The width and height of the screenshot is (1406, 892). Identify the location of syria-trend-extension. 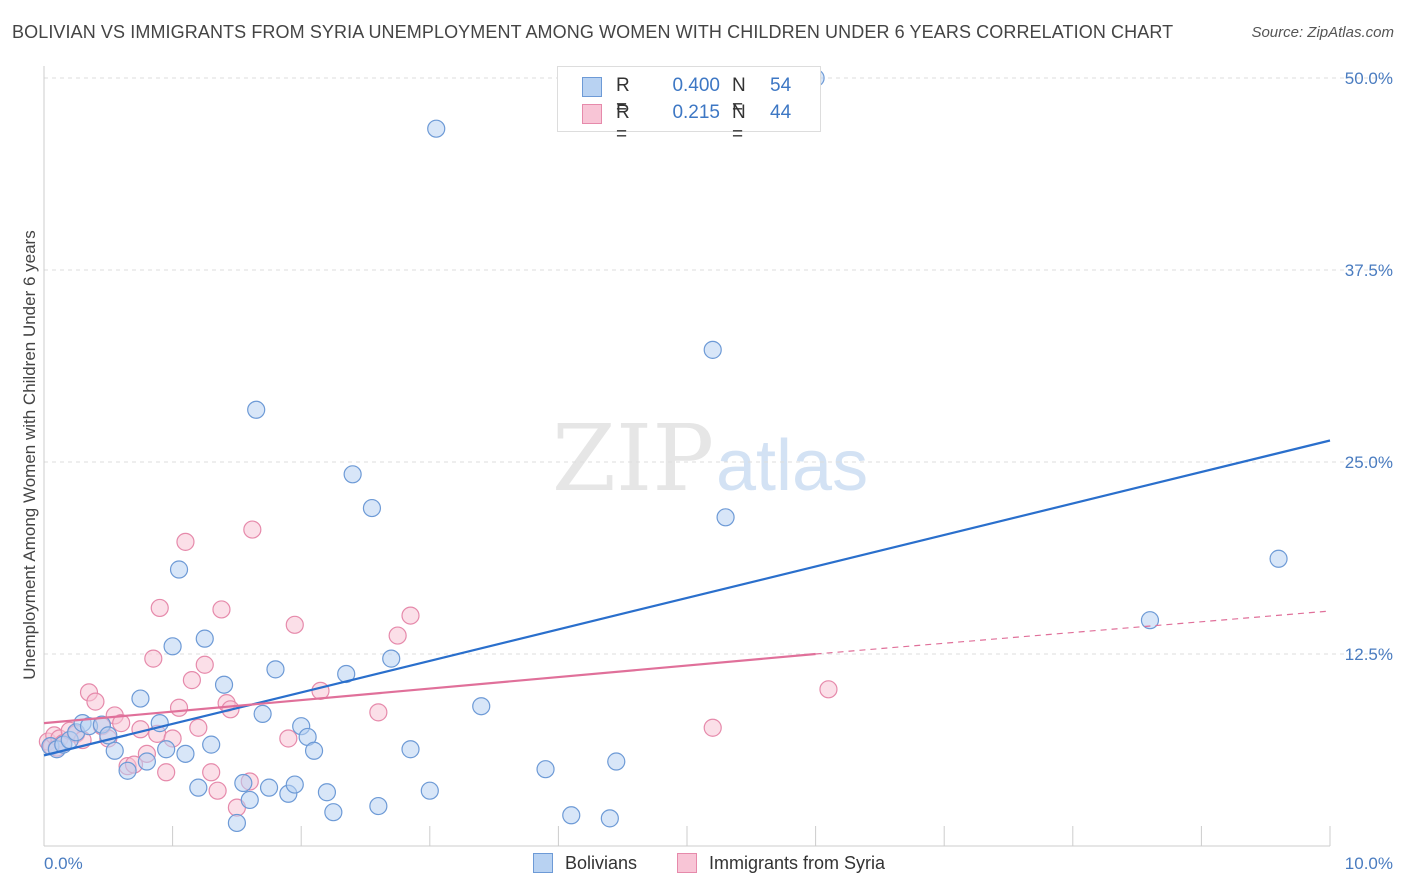
(1073, 632).